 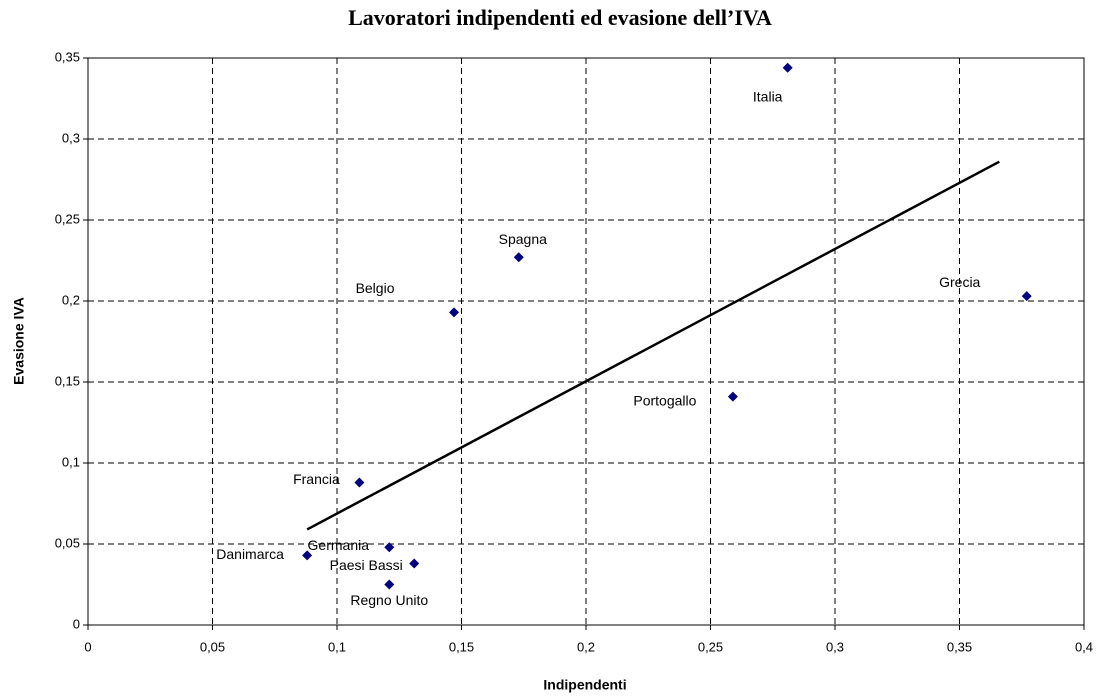 I want to click on y-tick-label: 0,3, so click(x=71, y=137).